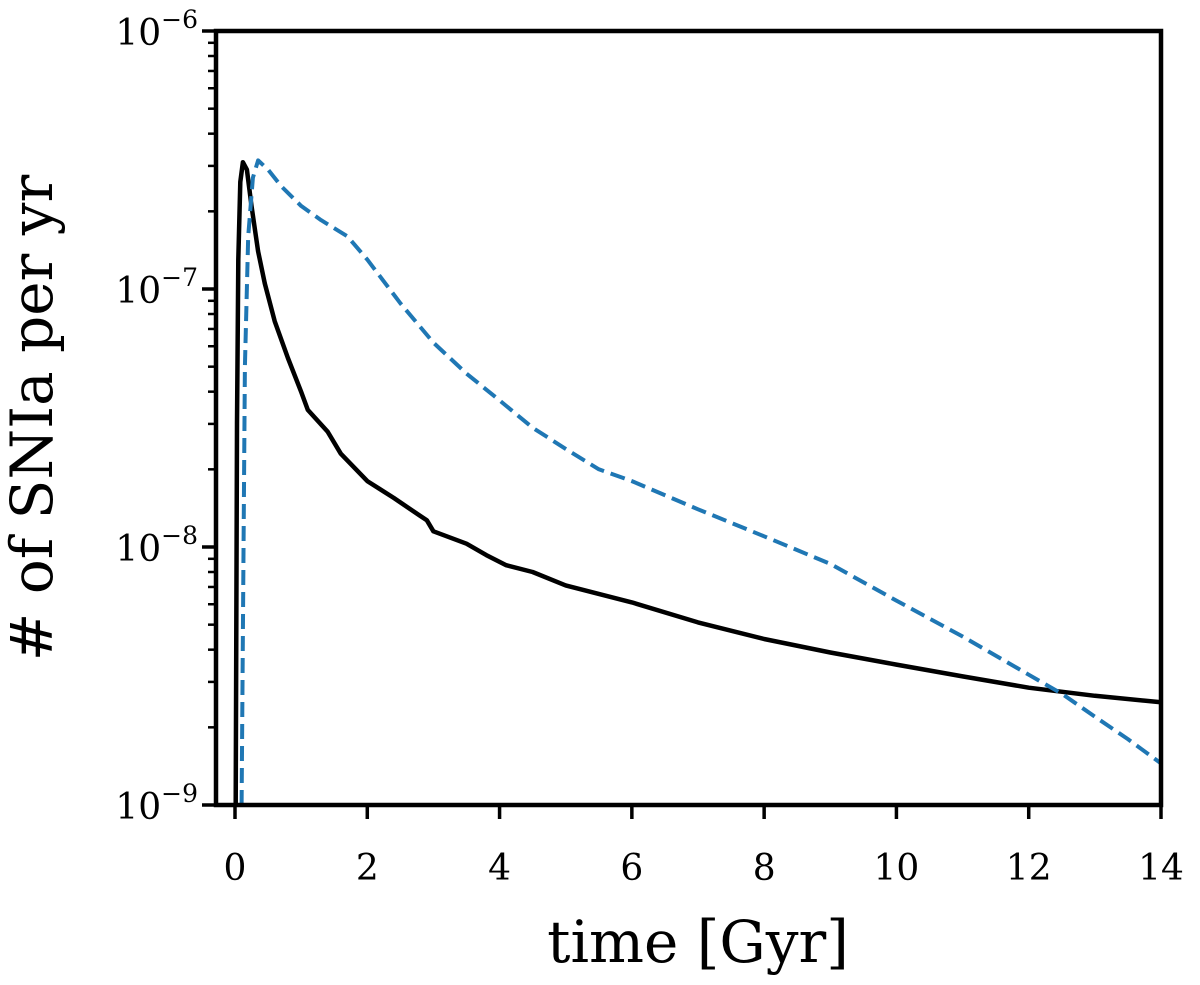 This screenshot has width=1200, height=985. Describe the element at coordinates (897, 868) in the screenshot. I see `x-tick-label: 10` at that location.